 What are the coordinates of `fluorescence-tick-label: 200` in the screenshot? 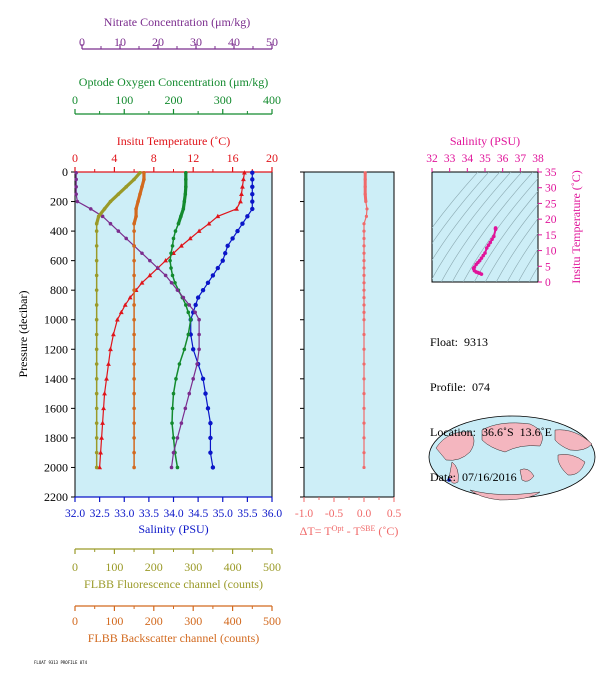 It's located at (154, 567).